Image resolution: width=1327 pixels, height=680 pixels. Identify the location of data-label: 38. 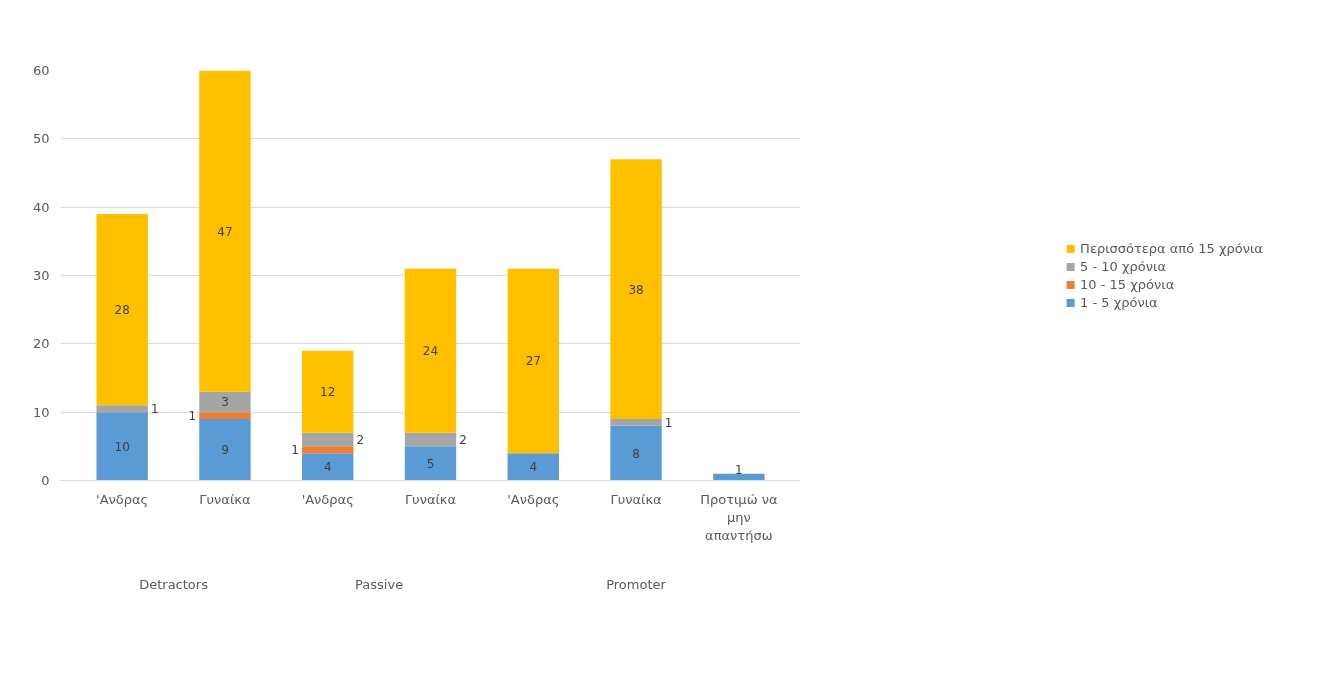
(636, 289).